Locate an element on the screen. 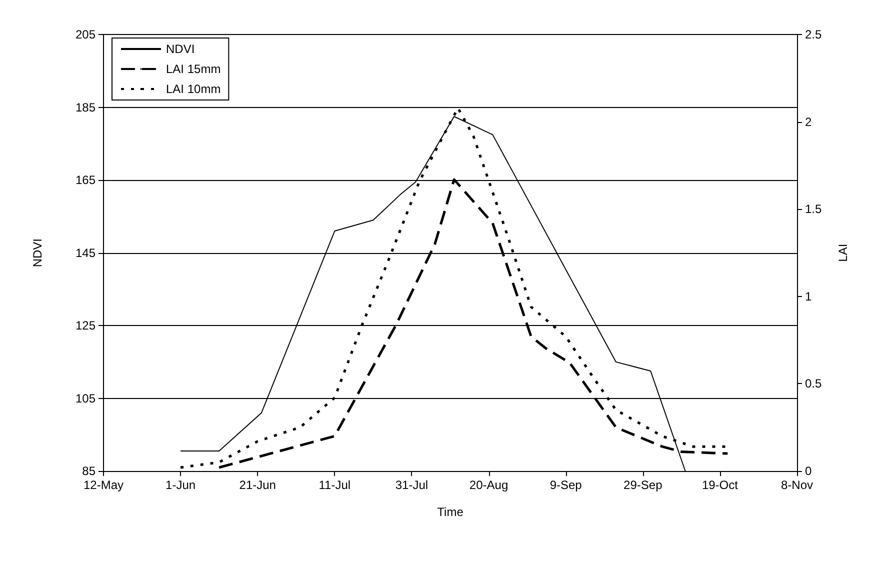 The height and width of the screenshot is (562, 876). y2-tick-label: 0.5 is located at coordinates (813, 383).